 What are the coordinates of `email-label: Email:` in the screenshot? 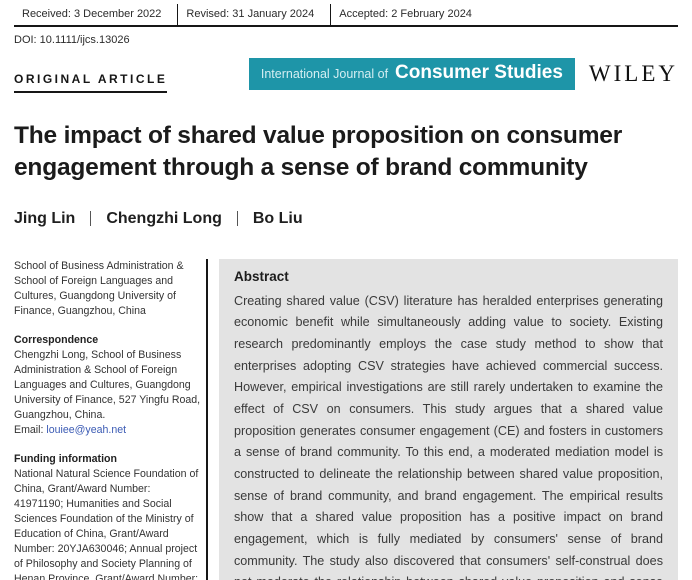 It's located at (30, 430).